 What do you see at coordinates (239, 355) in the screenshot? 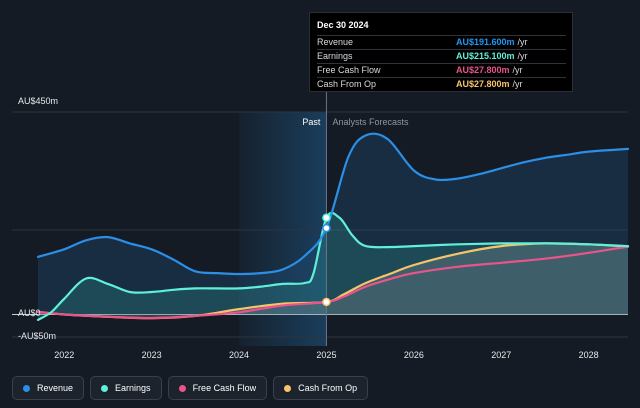
I see `x-tick-label: 2024` at bounding box center [239, 355].